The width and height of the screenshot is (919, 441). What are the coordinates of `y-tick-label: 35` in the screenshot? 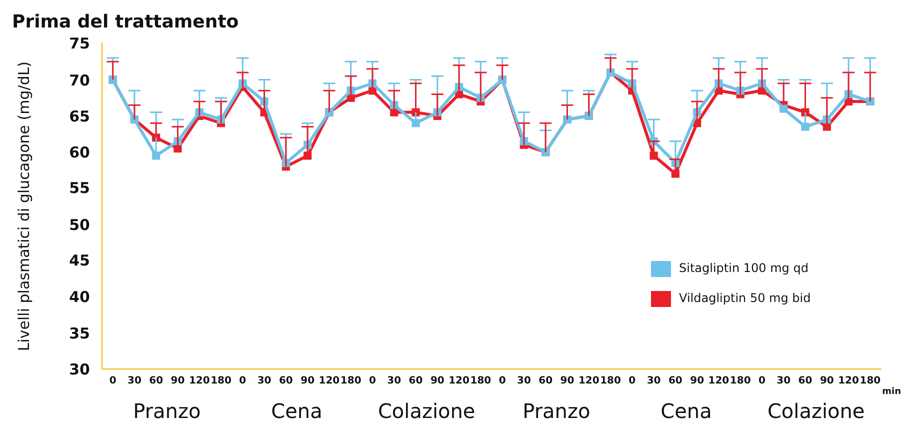 It's located at (79, 333).